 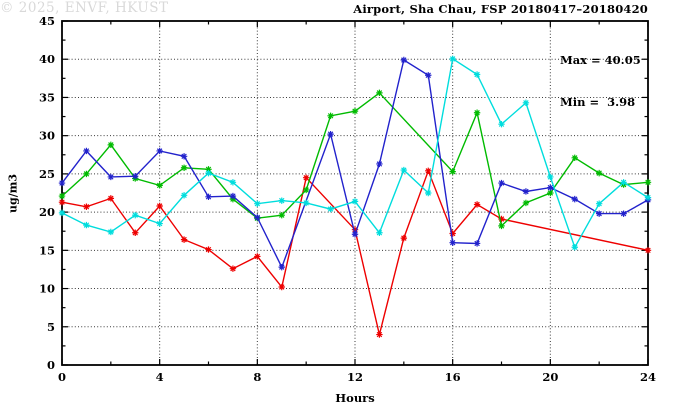 What do you see at coordinates (47, 136) in the screenshot?
I see `y-tick-label: 30` at bounding box center [47, 136].